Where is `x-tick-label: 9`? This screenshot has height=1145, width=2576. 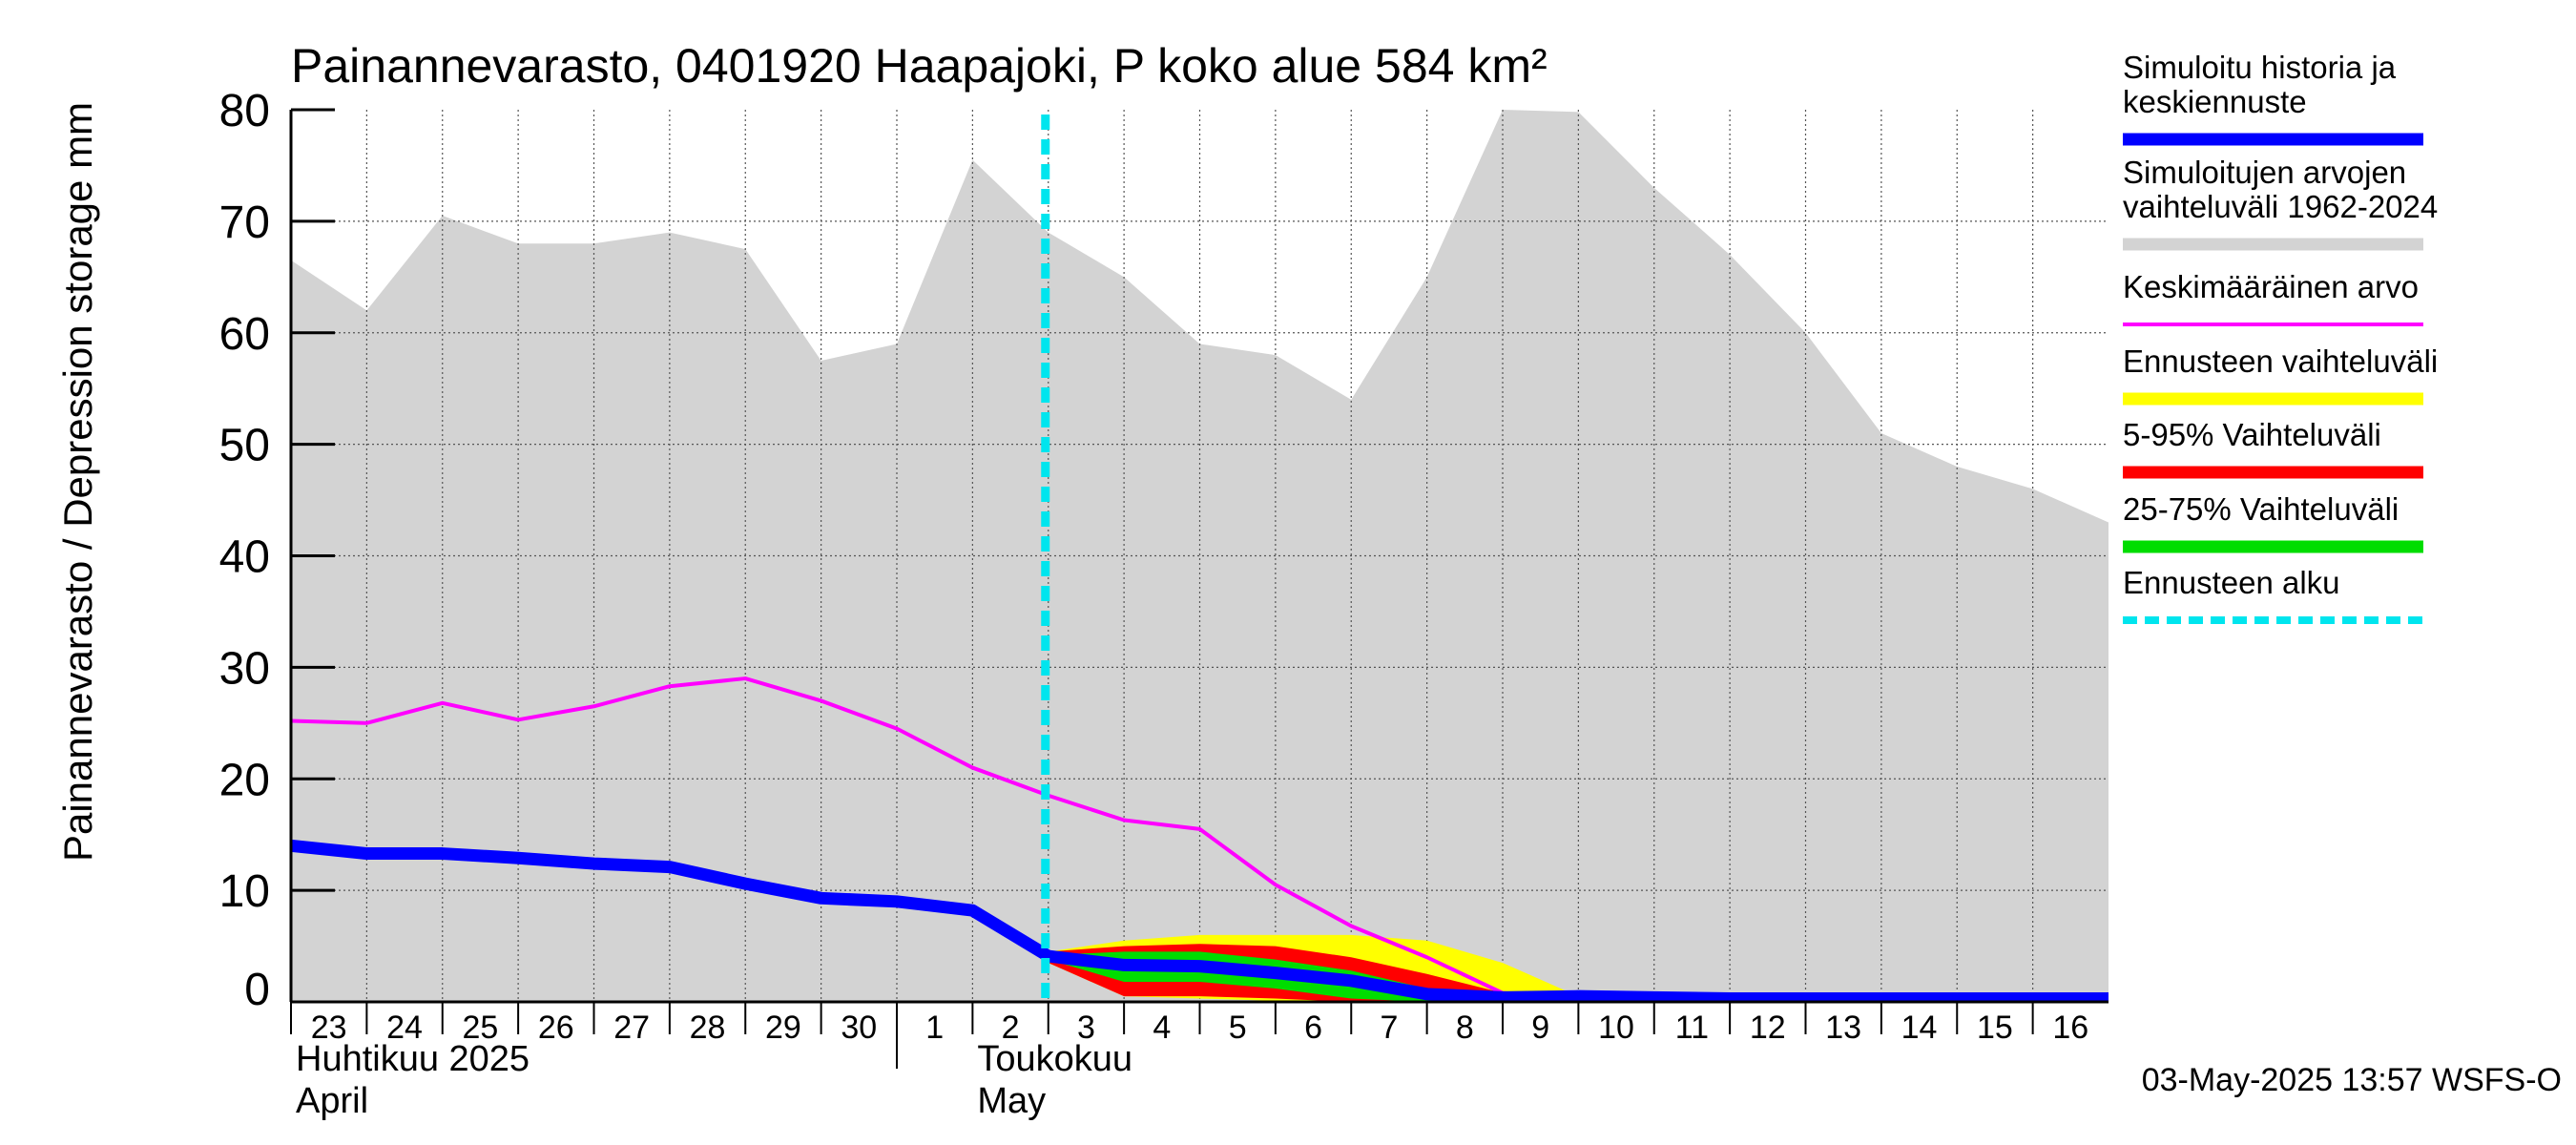
x-tick-label: 9 is located at coordinates (1540, 1028).